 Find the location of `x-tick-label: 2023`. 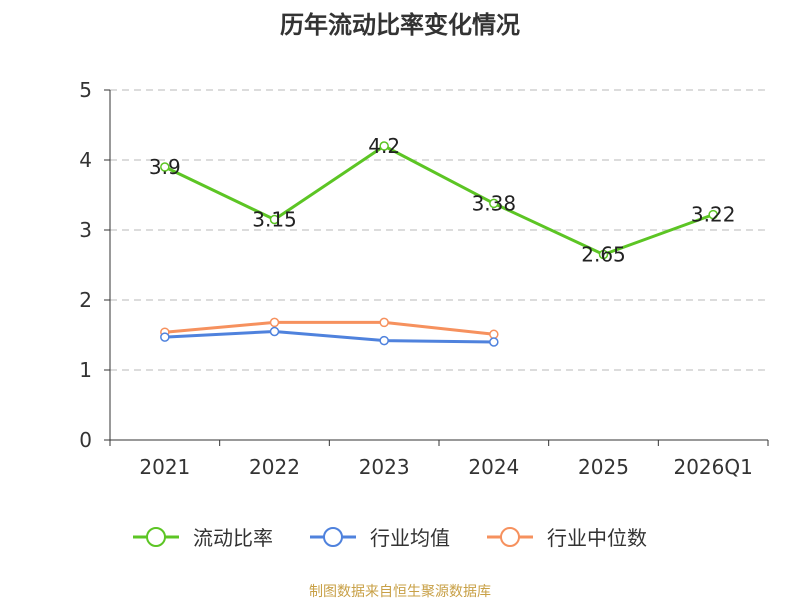

x-tick-label: 2023 is located at coordinates (384, 467).